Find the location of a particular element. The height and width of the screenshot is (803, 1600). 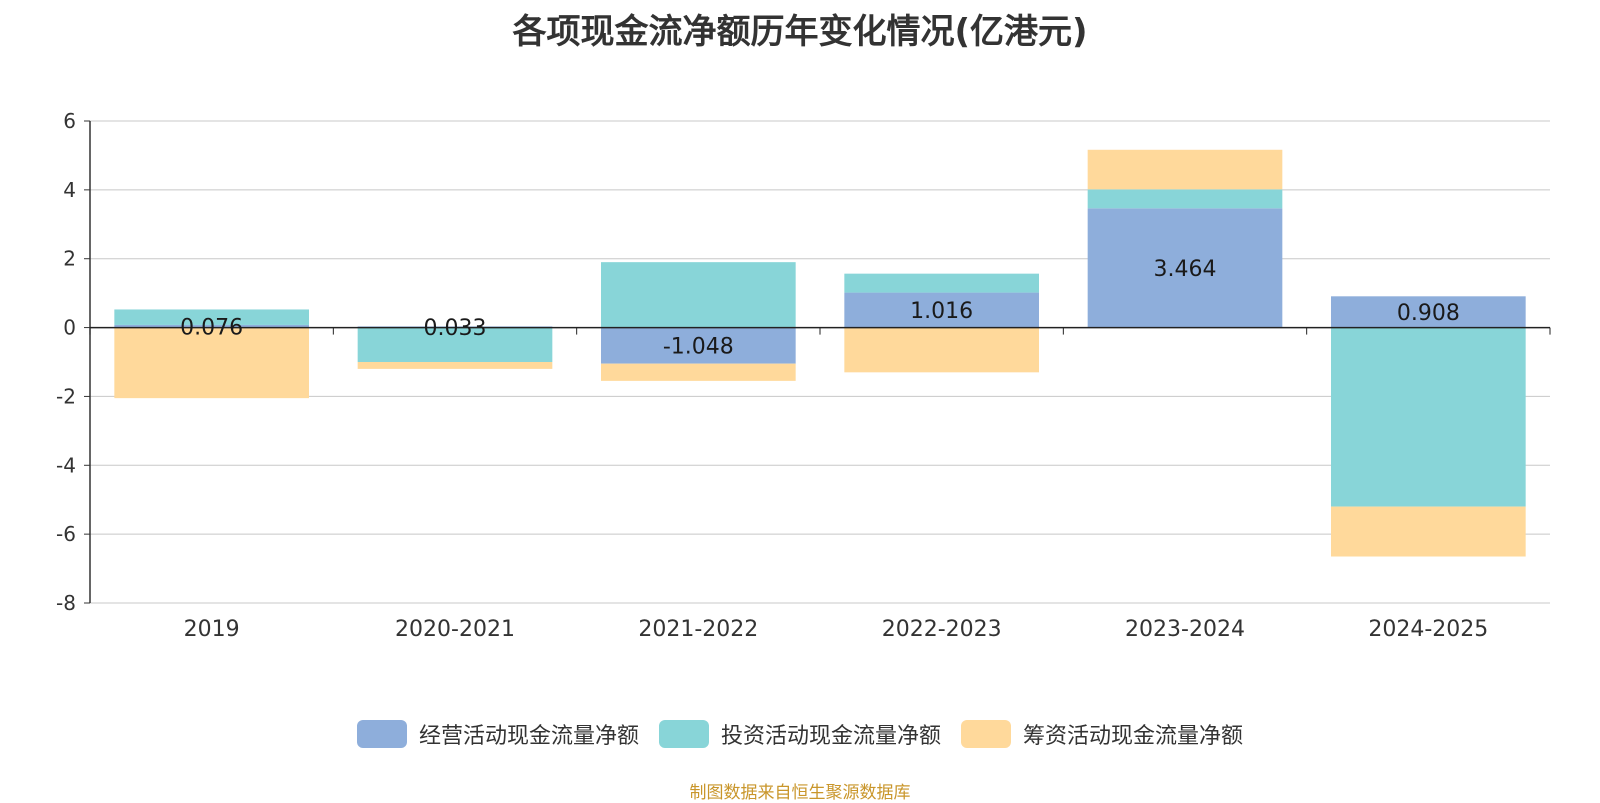

y-tick-label: -4 is located at coordinates (66, 465).